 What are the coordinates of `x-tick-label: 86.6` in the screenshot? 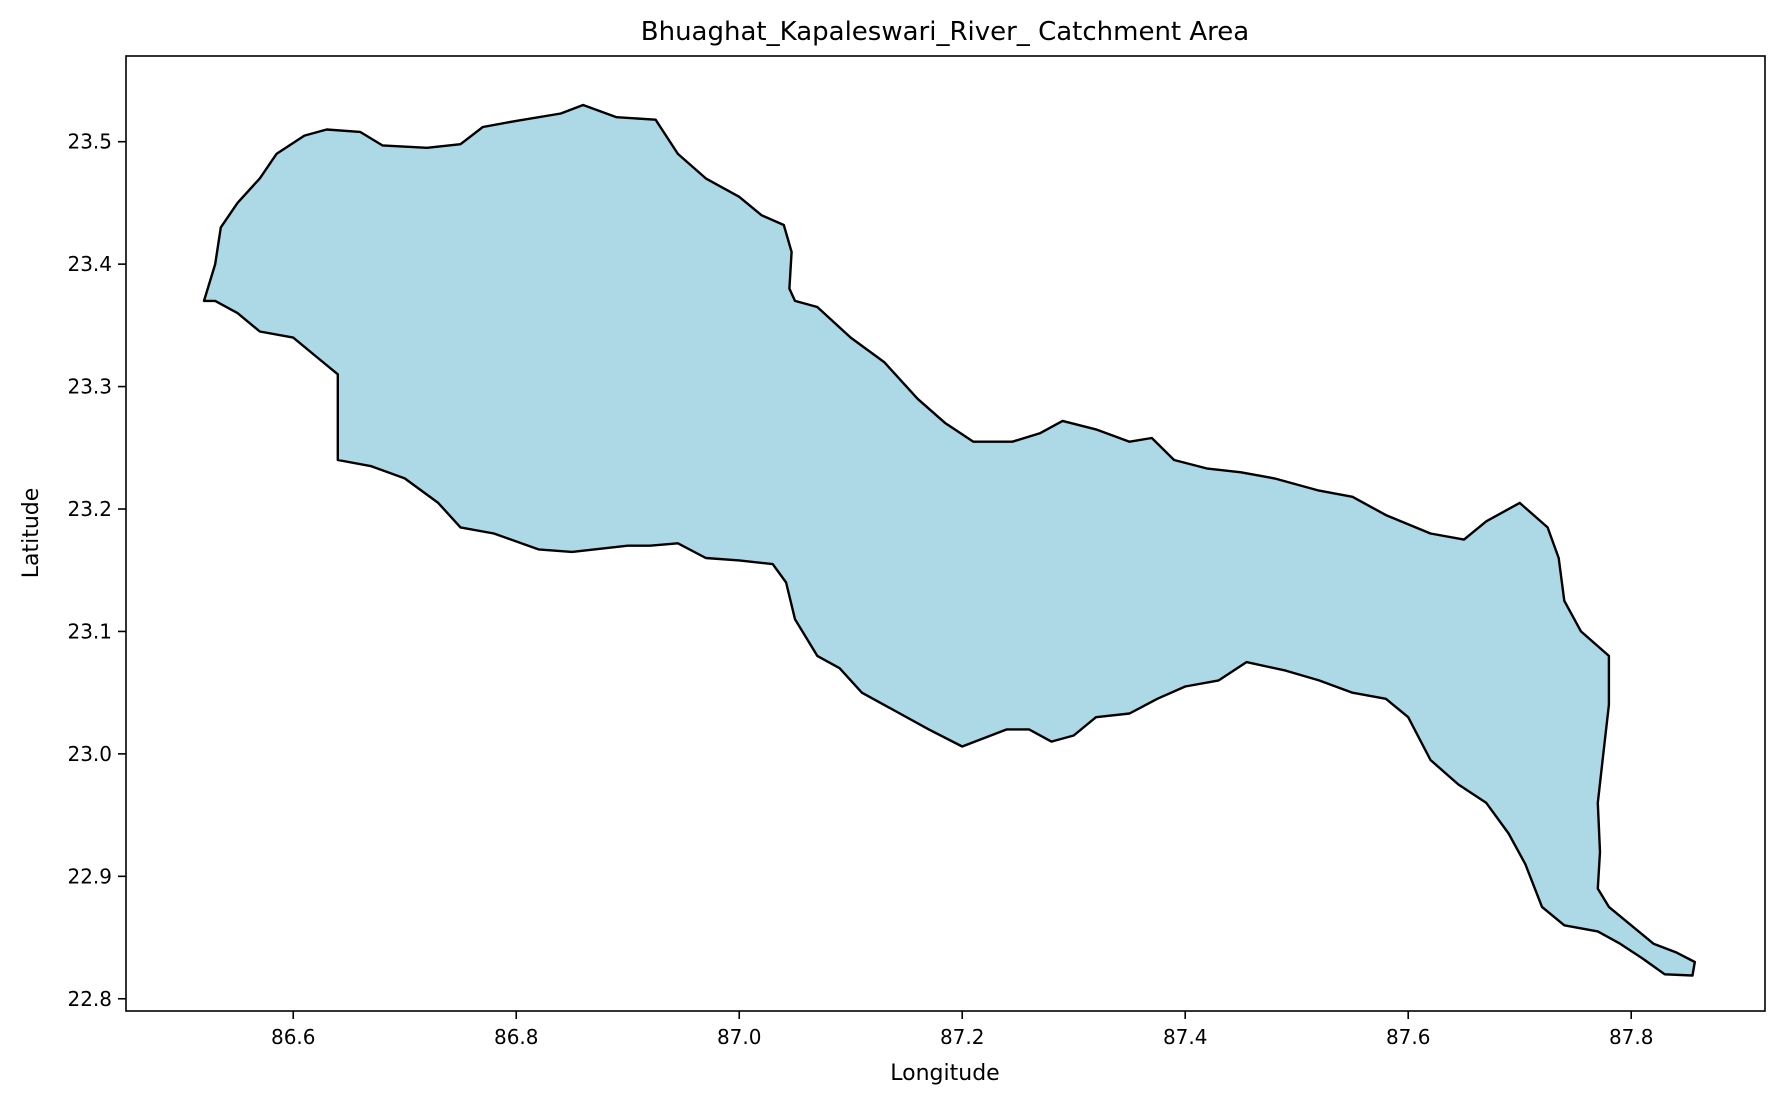 It's located at (293, 1037).